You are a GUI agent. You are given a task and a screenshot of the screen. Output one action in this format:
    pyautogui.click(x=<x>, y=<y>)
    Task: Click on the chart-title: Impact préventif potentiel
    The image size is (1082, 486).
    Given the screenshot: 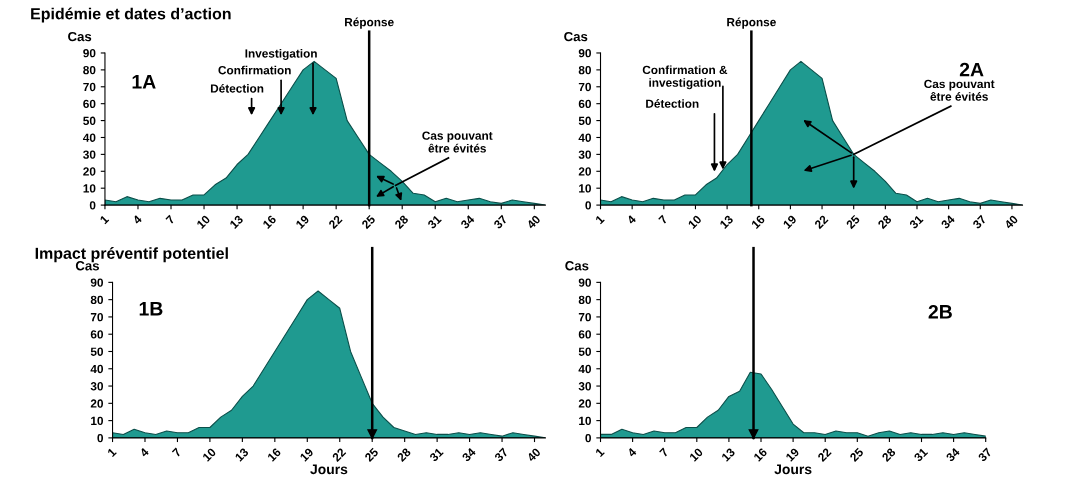 What is the action you would take?
    pyautogui.click(x=131, y=255)
    